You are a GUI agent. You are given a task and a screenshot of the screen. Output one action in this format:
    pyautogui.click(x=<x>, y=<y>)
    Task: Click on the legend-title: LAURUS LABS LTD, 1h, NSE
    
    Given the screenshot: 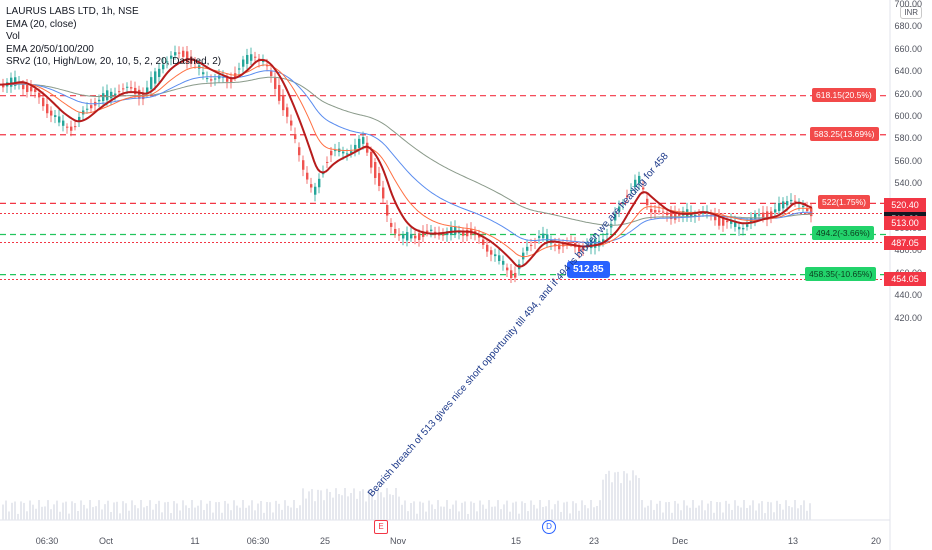 What is the action you would take?
    pyautogui.click(x=72, y=11)
    